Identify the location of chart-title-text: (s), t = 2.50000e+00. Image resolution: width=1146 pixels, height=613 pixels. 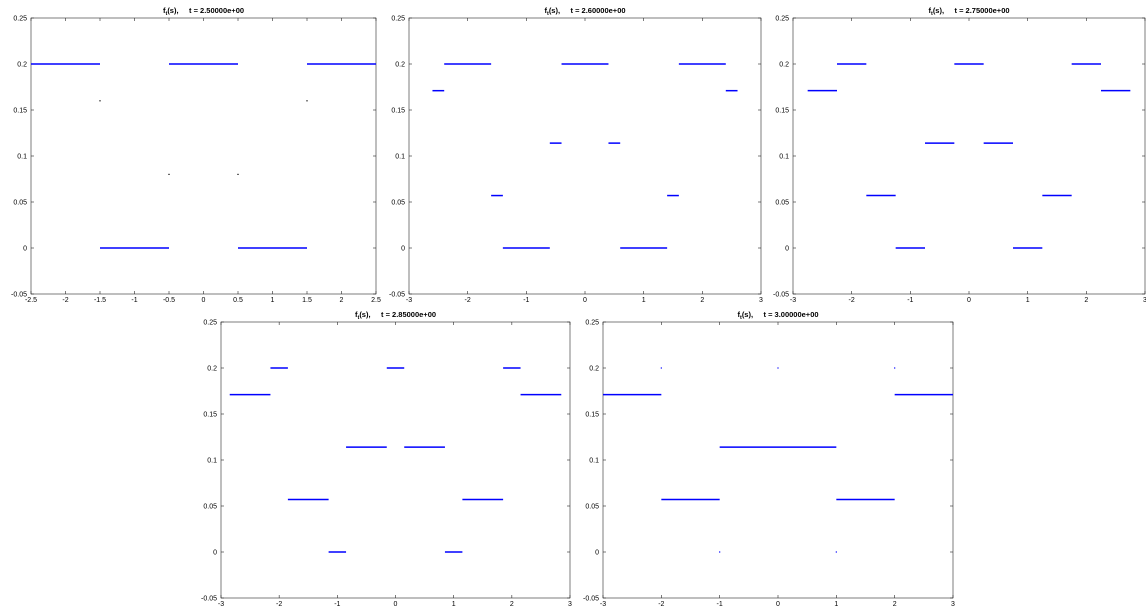
(205, 10).